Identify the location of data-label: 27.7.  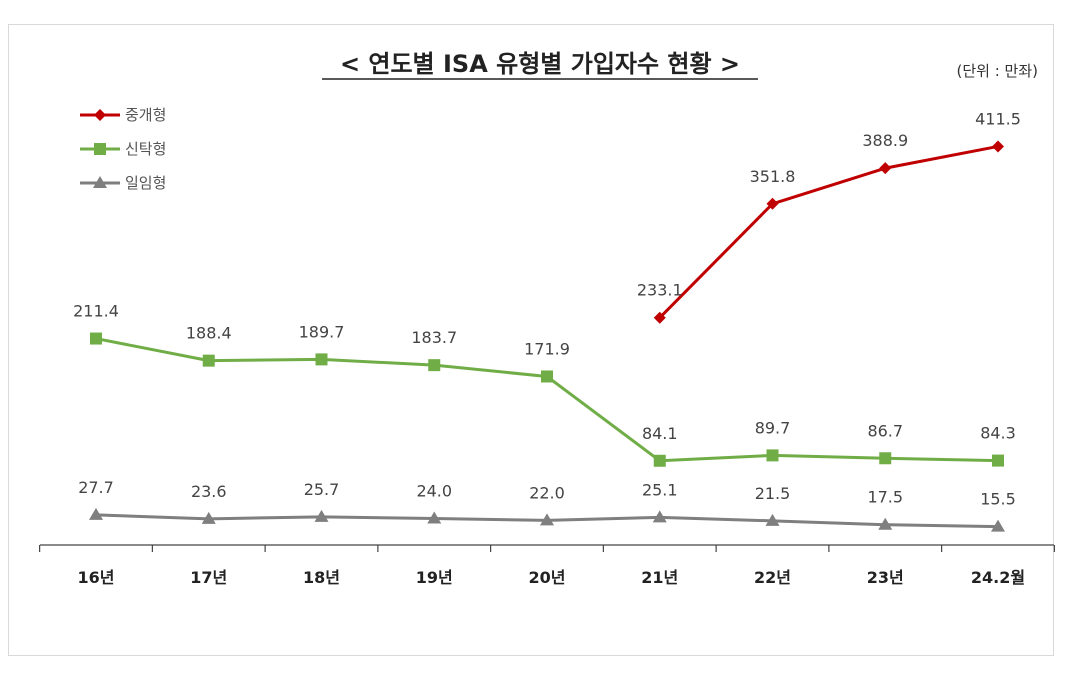
(96, 487).